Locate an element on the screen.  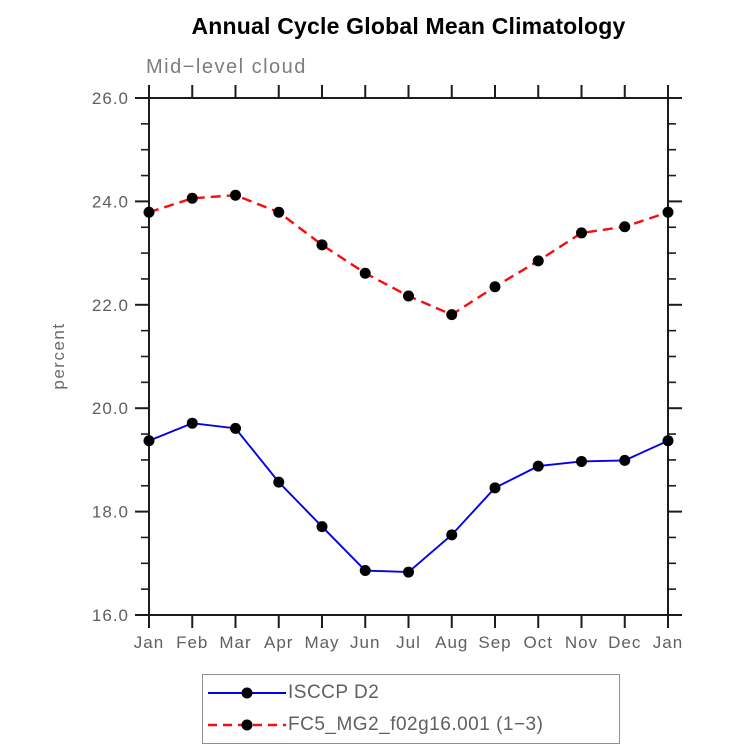
x-axis-tick-label: May is located at coordinates (321, 642).